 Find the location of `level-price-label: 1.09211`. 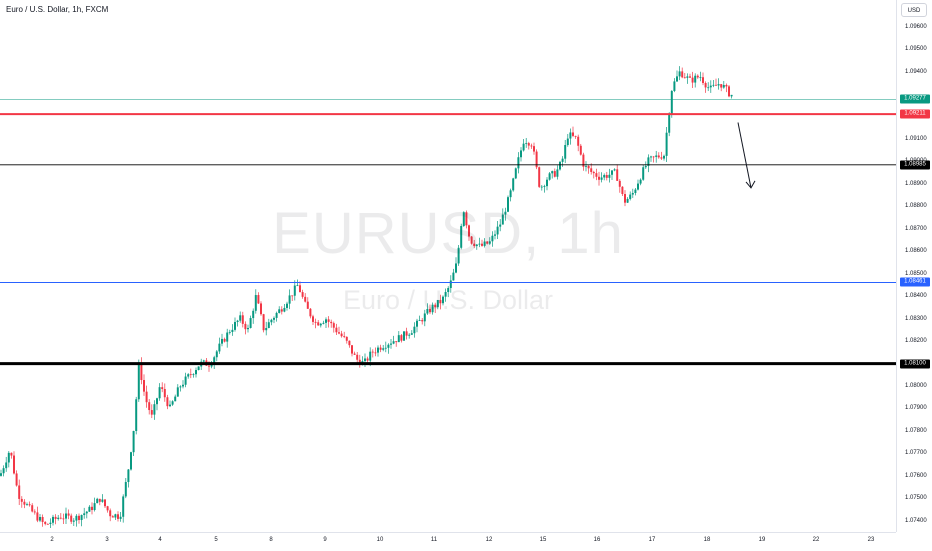

level-price-label: 1.09211 is located at coordinates (915, 114).